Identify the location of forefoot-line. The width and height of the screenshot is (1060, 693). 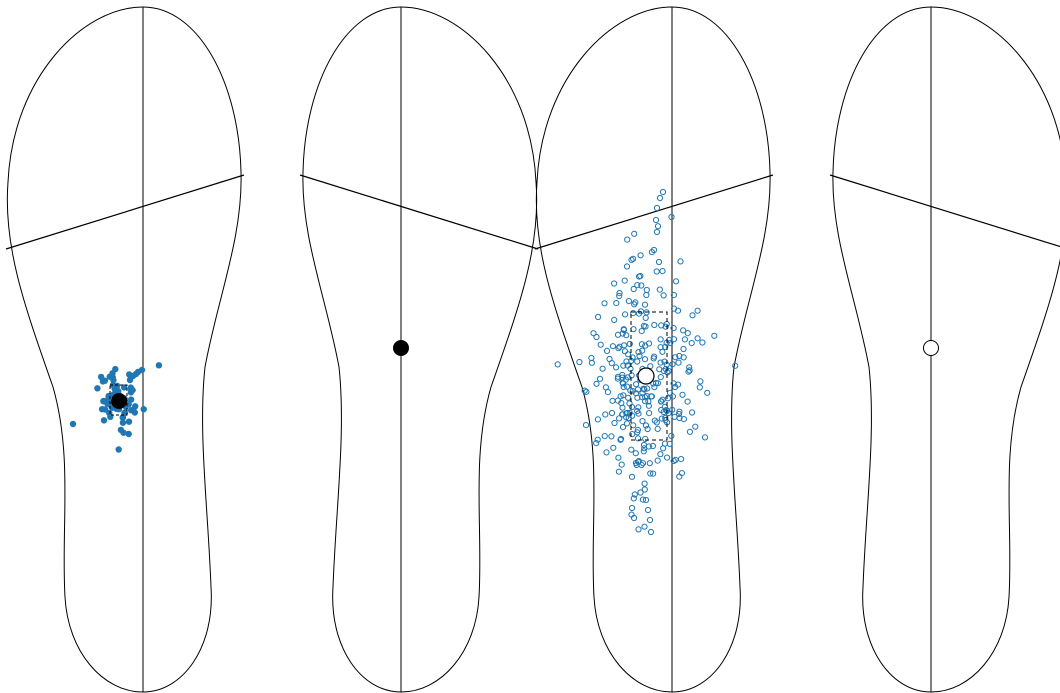
(419, 212).